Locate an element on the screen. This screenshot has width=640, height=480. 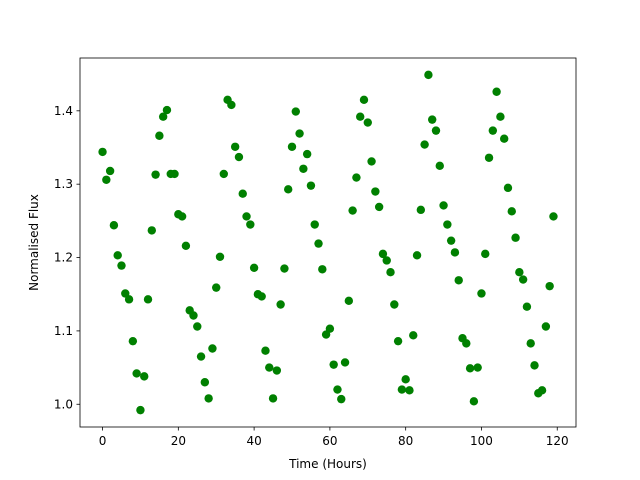
x-tick-label: 120 is located at coordinates (557, 441).